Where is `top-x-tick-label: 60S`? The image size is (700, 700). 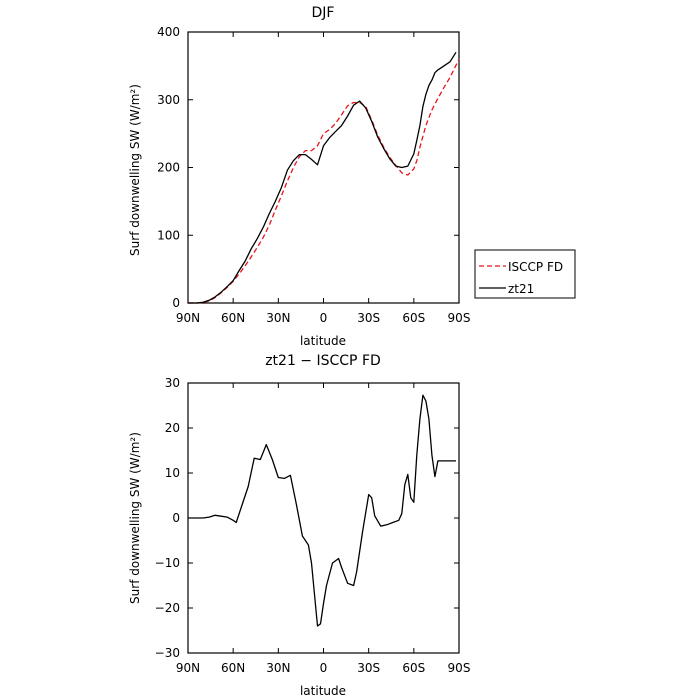 top-x-tick-label: 60S is located at coordinates (413, 318).